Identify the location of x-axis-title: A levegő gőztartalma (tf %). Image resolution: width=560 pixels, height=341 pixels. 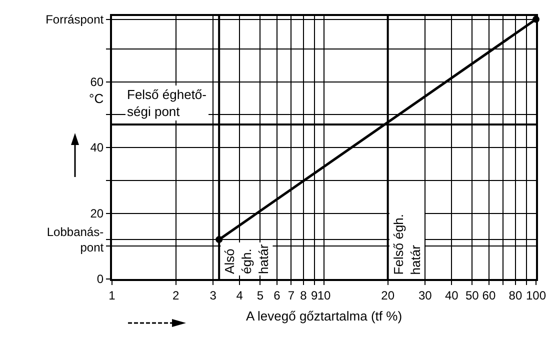
(324, 316).